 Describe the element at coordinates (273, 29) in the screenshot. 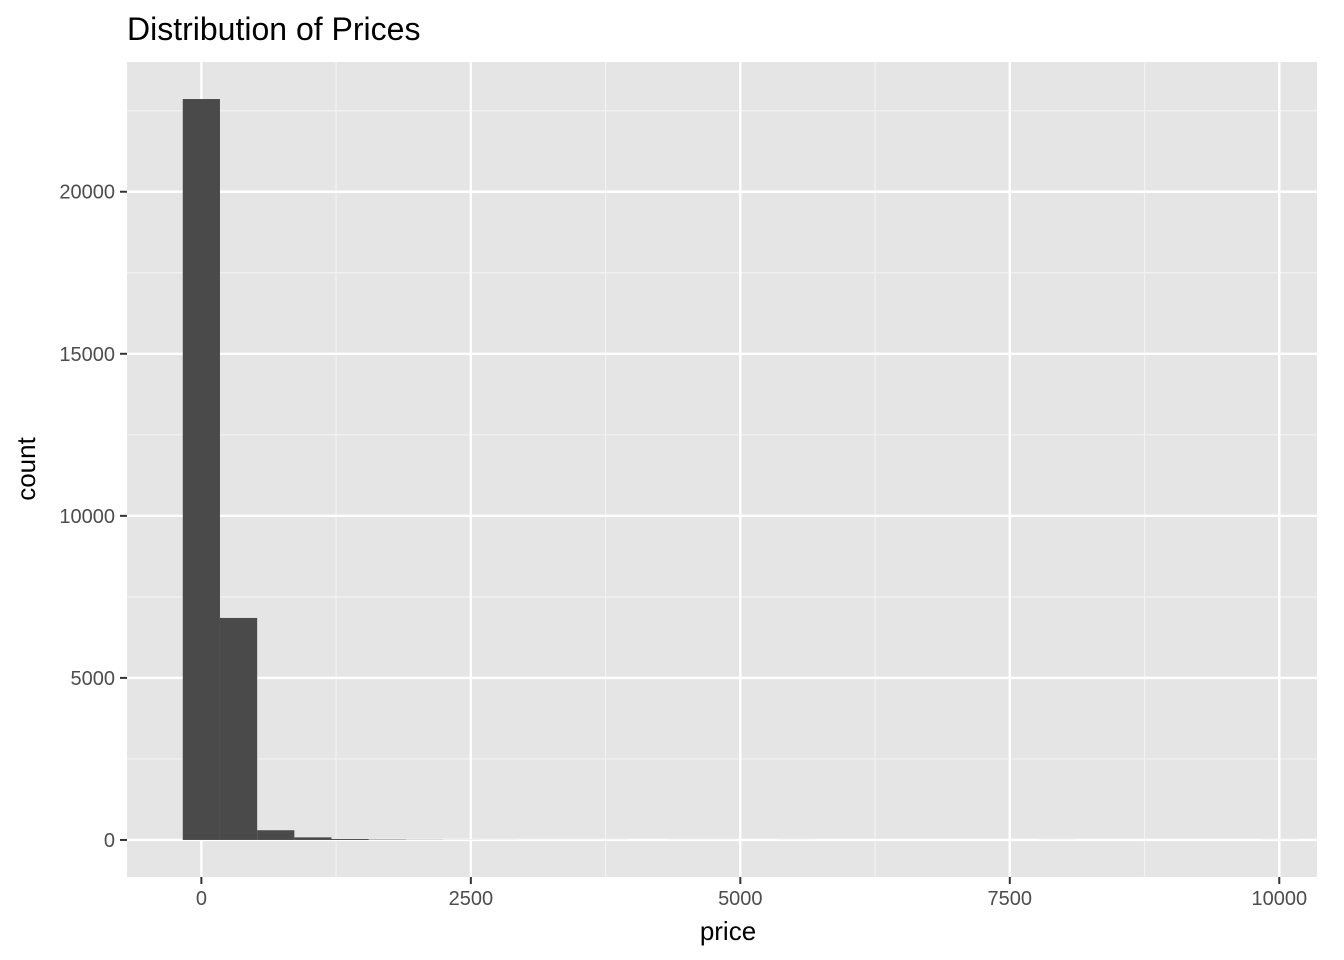

I see `chart-title: Distribution of Prices` at that location.